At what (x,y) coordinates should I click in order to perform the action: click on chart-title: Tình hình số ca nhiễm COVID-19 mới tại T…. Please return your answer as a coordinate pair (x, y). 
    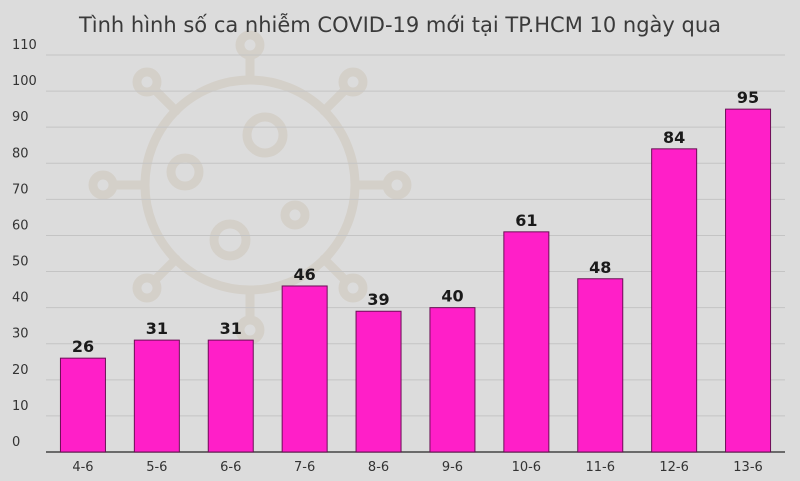
    Looking at the image, I should click on (399, 24).